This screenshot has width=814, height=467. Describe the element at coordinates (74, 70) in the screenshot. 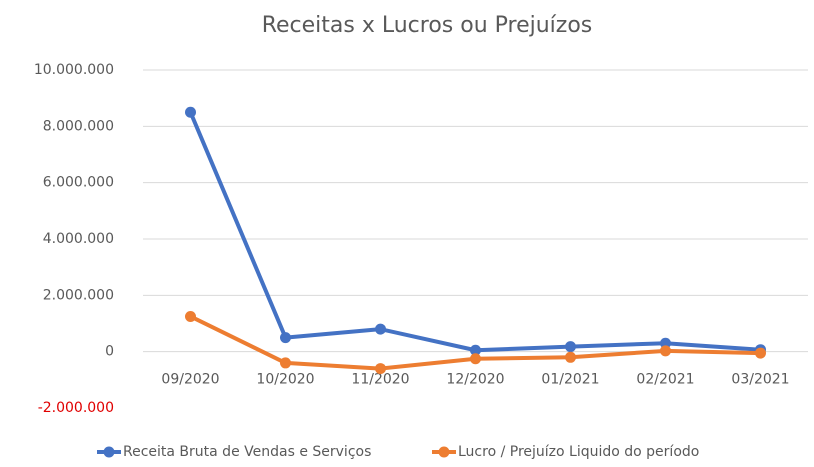

I see `y-tick-label: 10.000.000` at that location.